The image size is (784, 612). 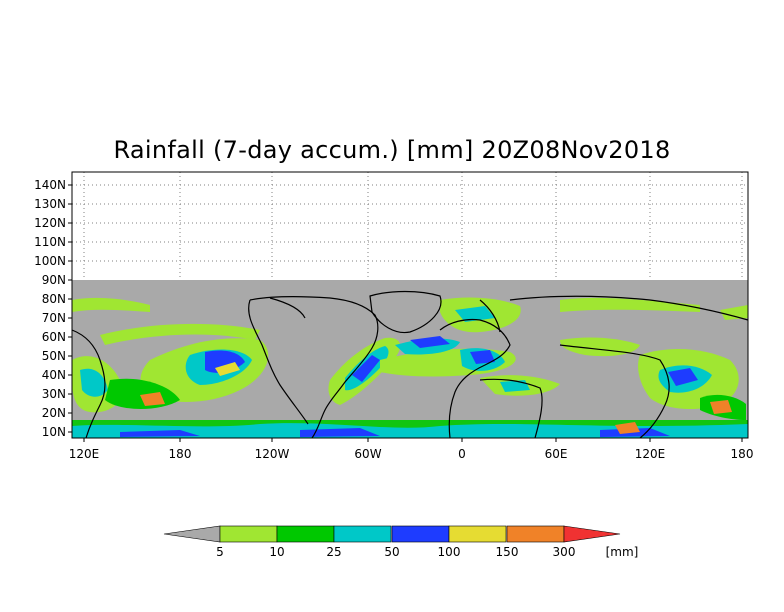 I want to click on legend-label: 150, so click(x=507, y=552).